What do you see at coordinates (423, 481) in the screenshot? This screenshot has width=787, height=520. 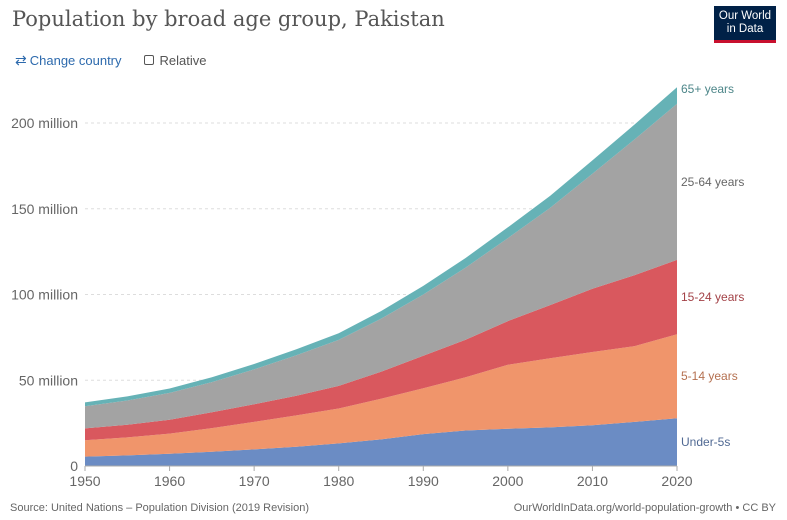 I see `x-tick-label: 1990` at bounding box center [423, 481].